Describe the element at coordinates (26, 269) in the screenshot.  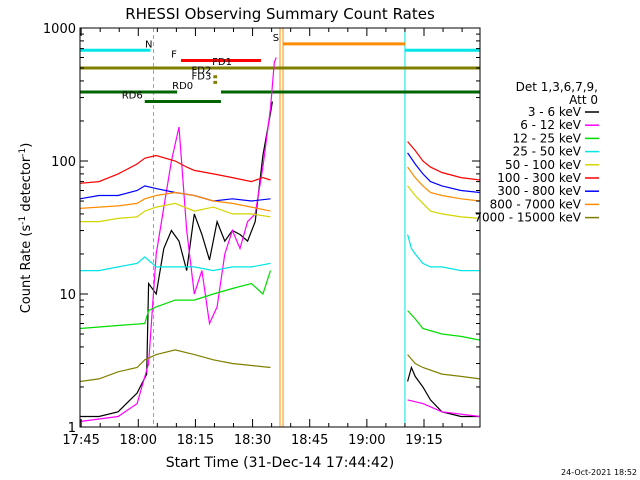
I see `y-axis-label-part: Count Rate (s` at that location.